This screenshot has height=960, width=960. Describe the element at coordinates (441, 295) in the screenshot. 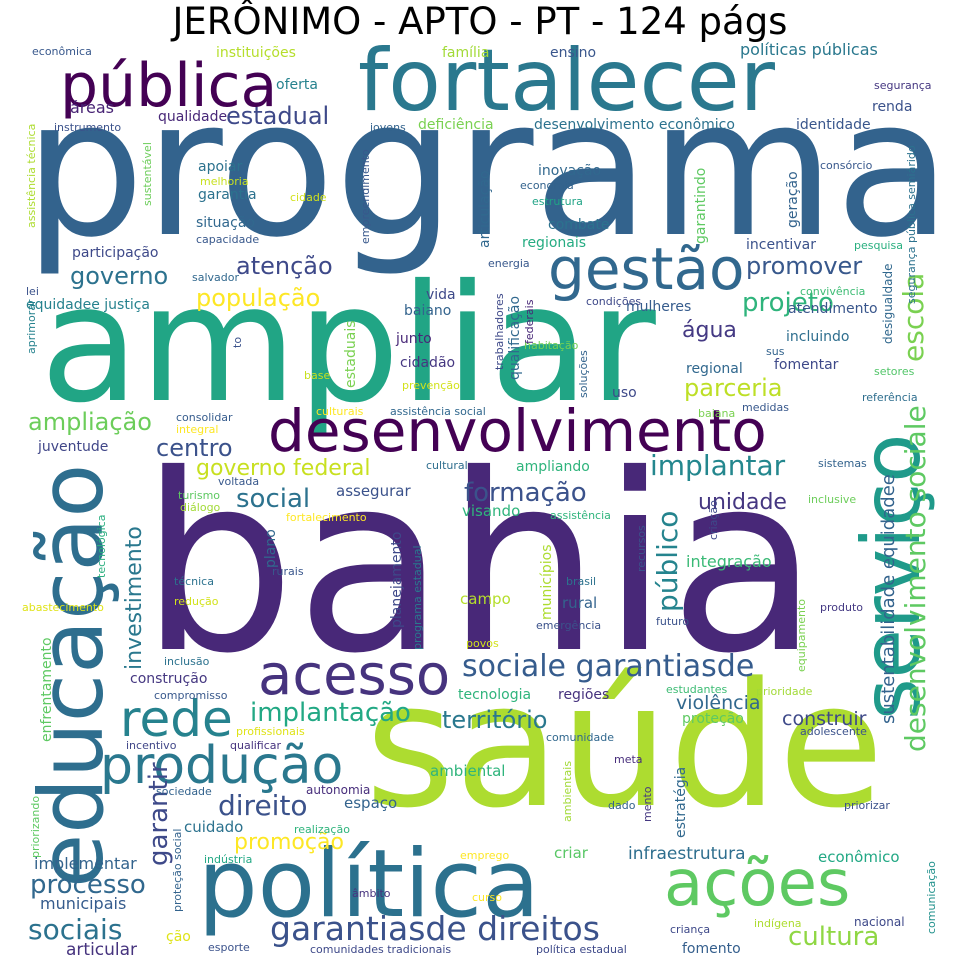

I see `word: vida` at that location.